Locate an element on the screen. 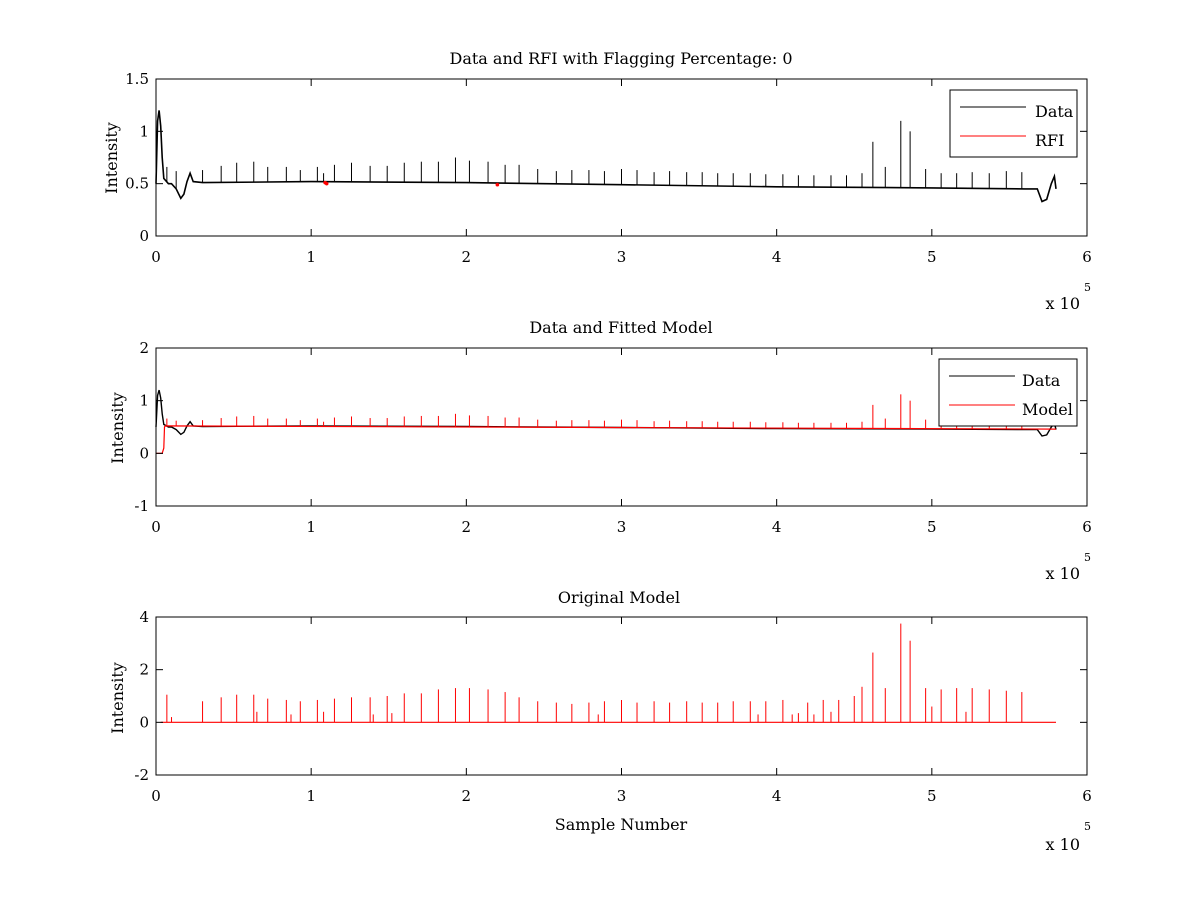  data-line is located at coordinates (606, 156).